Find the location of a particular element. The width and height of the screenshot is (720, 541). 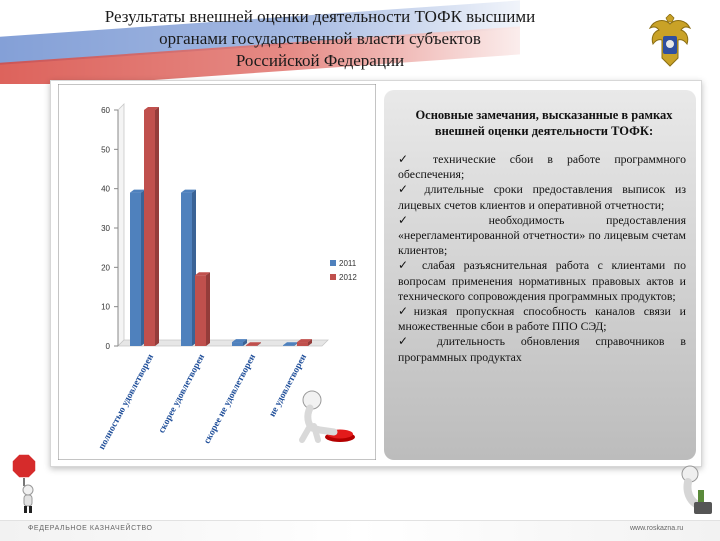

bar-side-2011 is located at coordinates (245, 342).